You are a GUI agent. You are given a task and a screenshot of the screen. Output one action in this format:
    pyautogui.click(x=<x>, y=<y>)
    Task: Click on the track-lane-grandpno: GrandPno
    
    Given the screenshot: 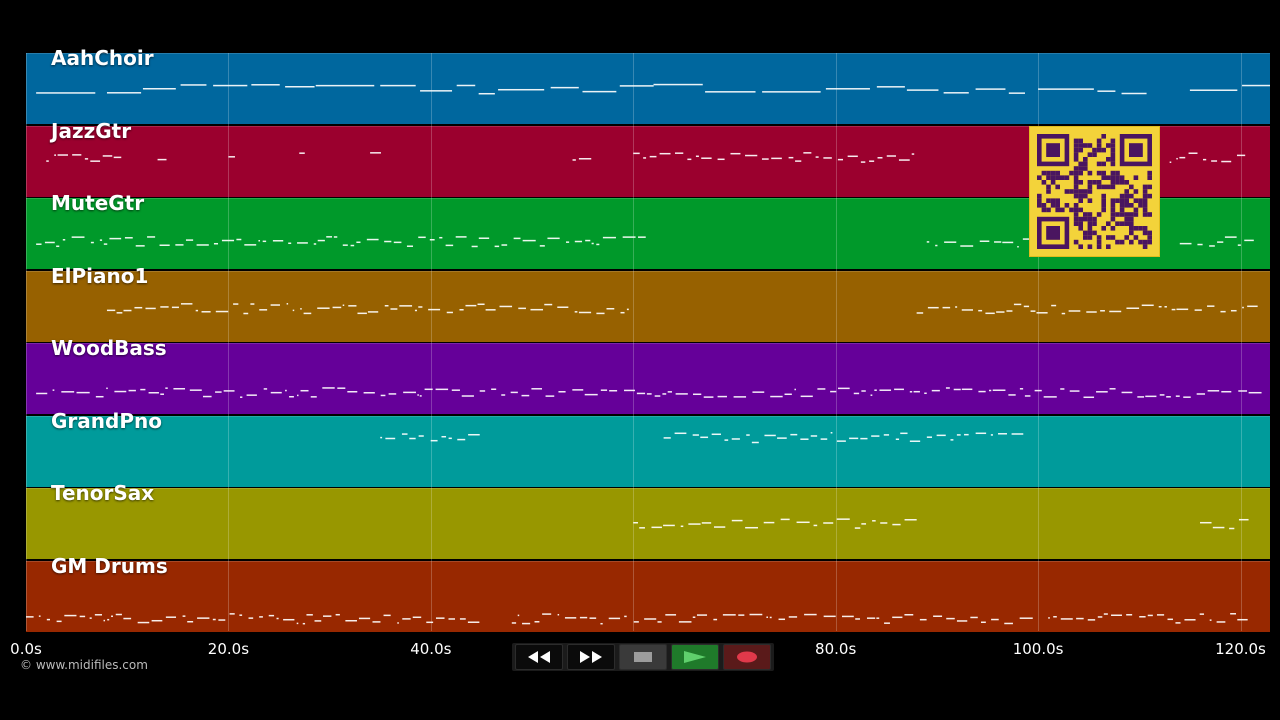 What is the action you would take?
    pyautogui.click(x=648, y=448)
    